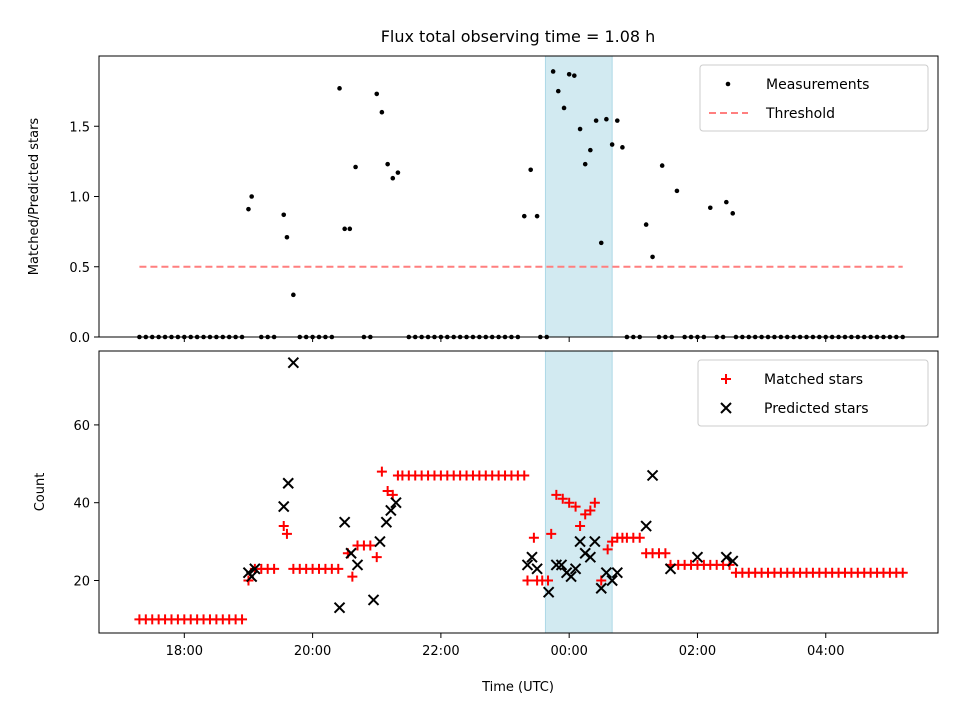  What do you see at coordinates (726, 379) in the screenshot?
I see `legend-plus-marker` at bounding box center [726, 379].